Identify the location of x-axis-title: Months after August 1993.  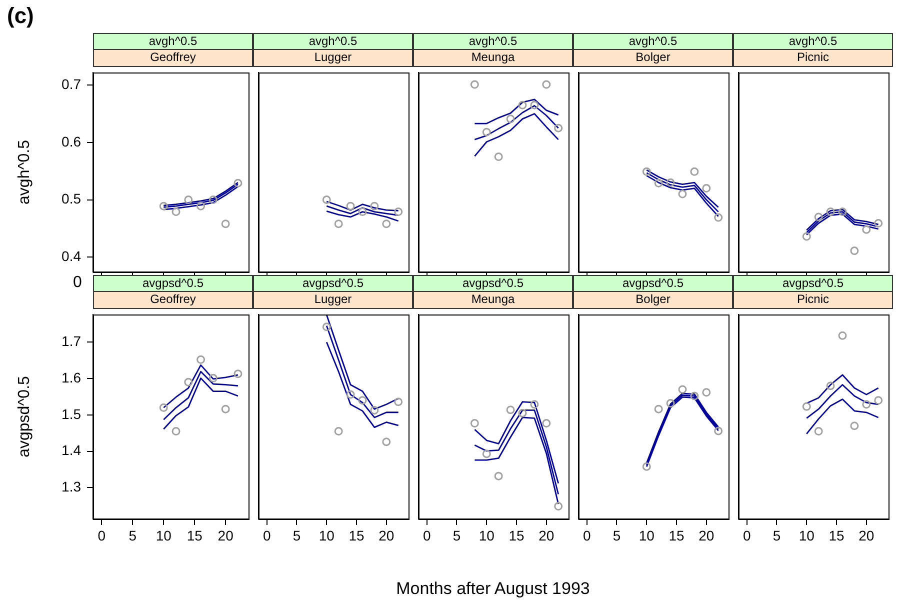
(493, 589).